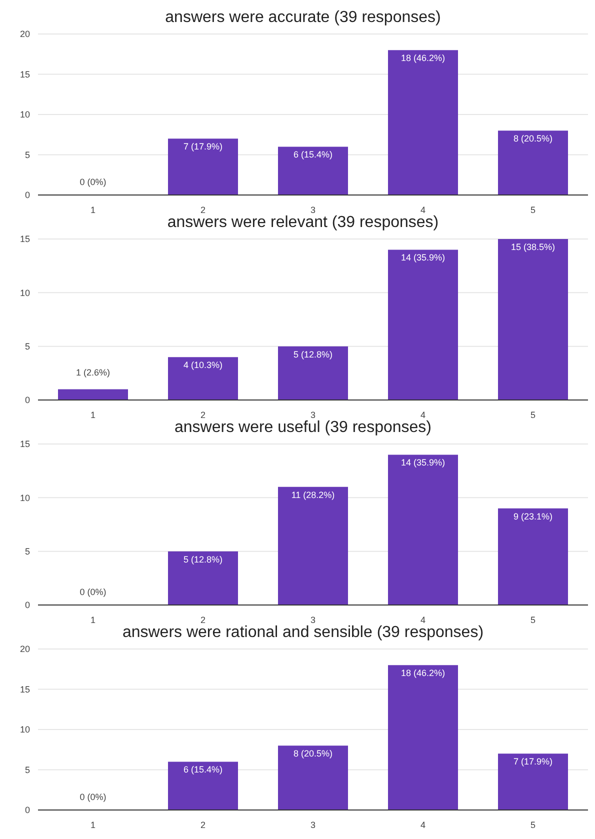 Image resolution: width=595 pixels, height=839 pixels. Describe the element at coordinates (533, 247) in the screenshot. I see `data-label: 15 (38.5%)` at that location.